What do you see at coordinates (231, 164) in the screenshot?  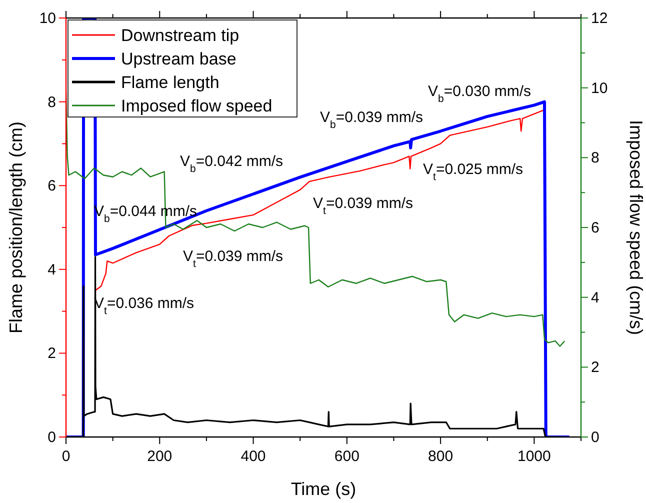 I see `annotation: V$_{b}$=0.042 mm/s` at bounding box center [231, 164].